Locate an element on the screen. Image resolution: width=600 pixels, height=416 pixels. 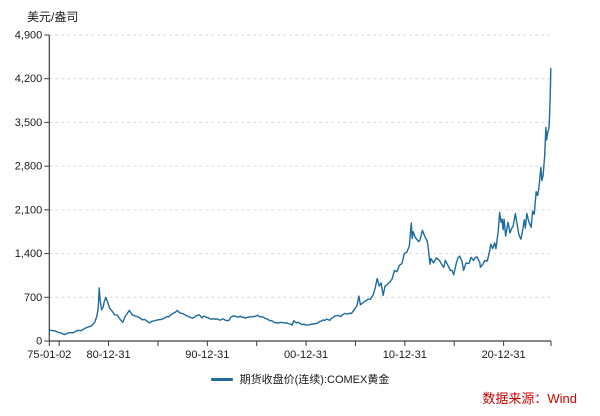
y-tick-label: 3,500 is located at coordinates (29, 123).